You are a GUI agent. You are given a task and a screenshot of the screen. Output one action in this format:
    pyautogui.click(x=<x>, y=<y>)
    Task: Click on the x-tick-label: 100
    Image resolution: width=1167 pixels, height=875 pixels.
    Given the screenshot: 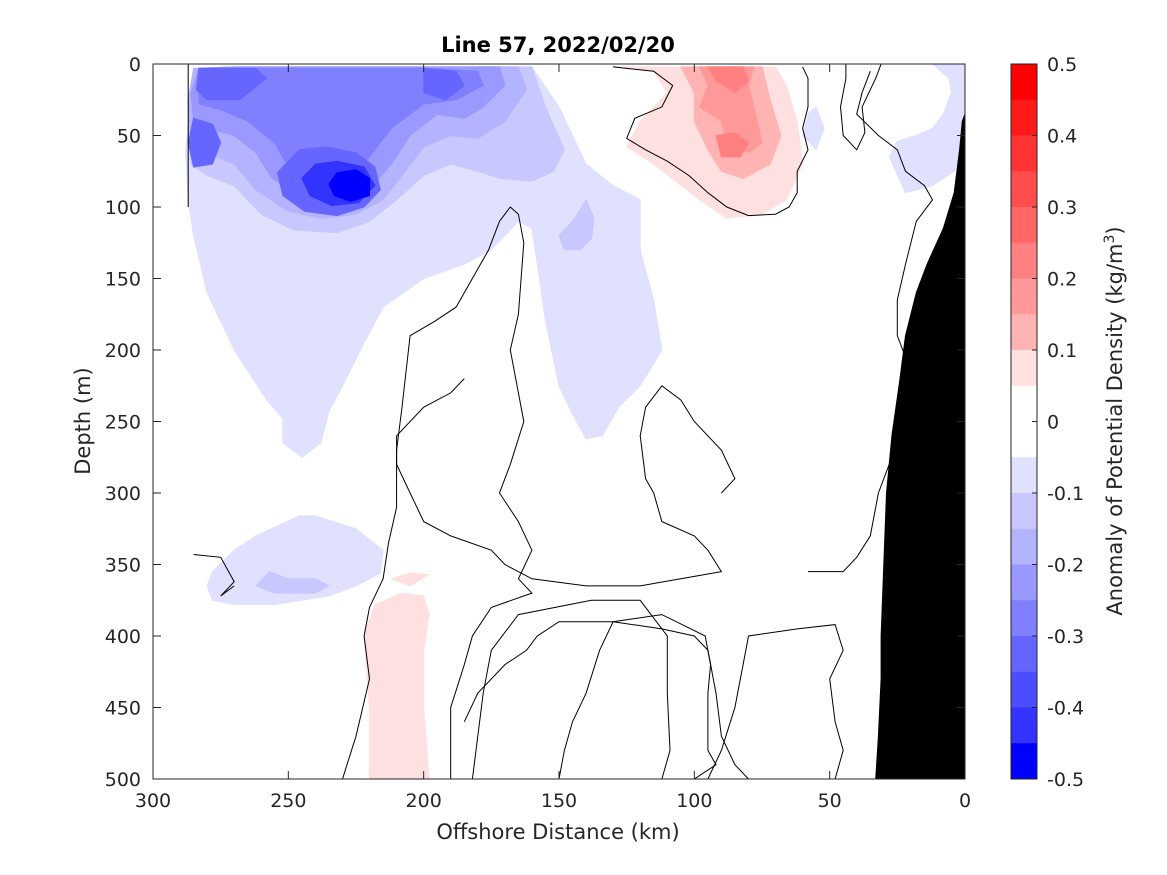 What is the action you would take?
    pyautogui.click(x=694, y=801)
    